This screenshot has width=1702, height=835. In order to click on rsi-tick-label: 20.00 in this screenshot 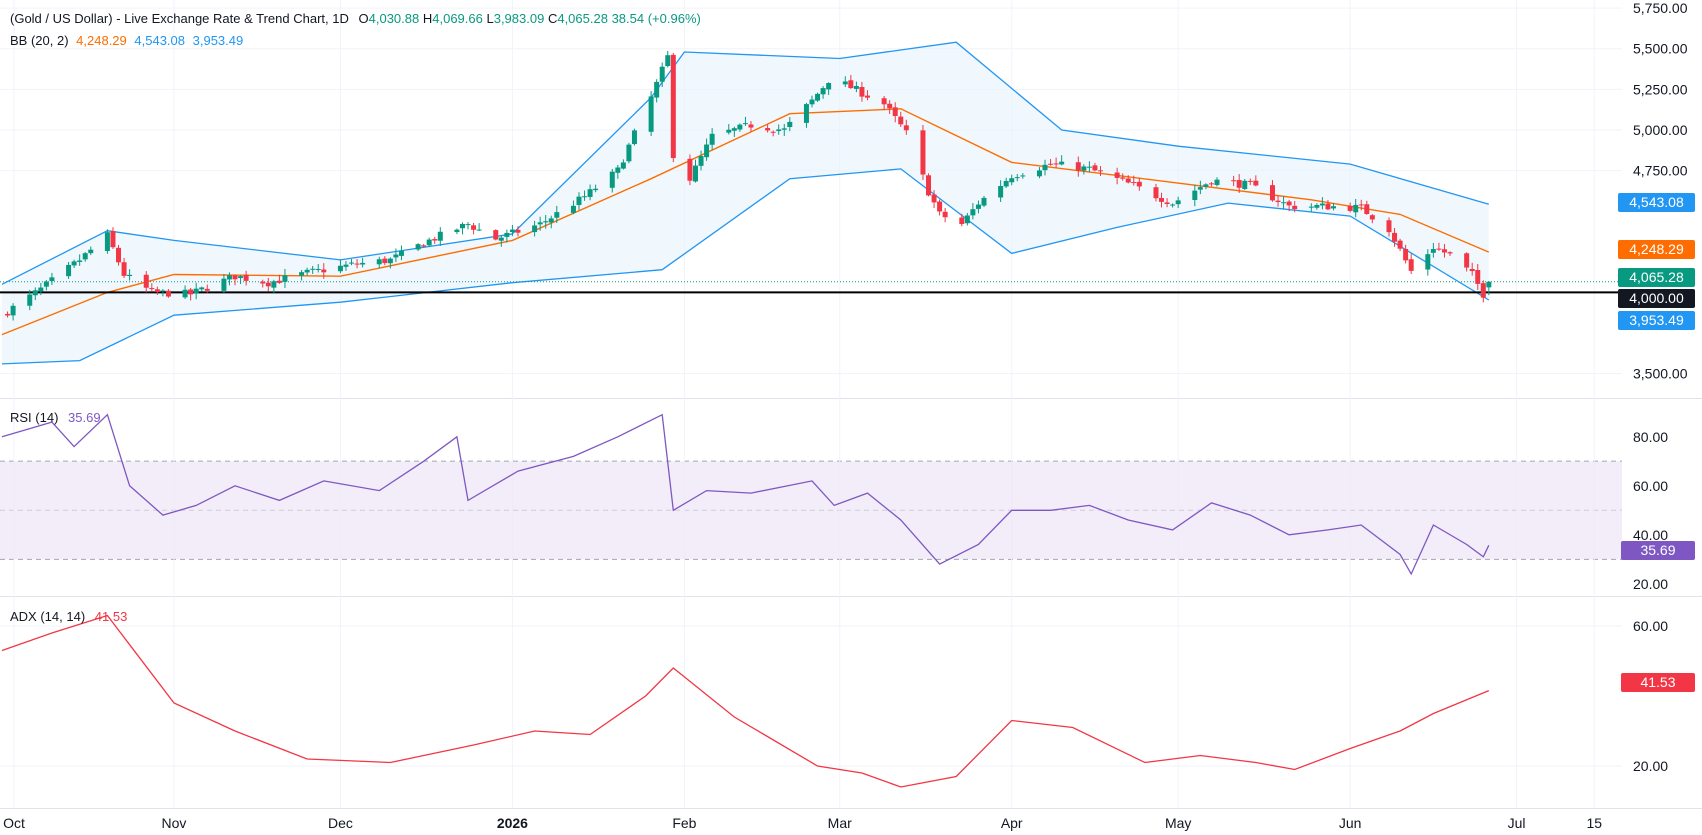, I will do `click(1650, 584)`.